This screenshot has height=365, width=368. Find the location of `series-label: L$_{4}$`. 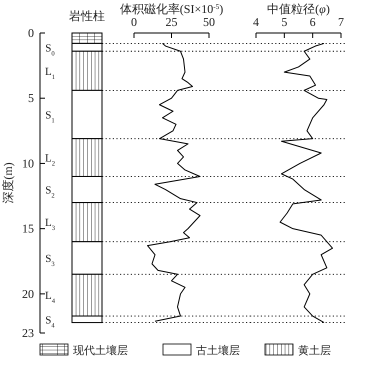

series-label: L$_{4}$ is located at coordinates (50, 297).